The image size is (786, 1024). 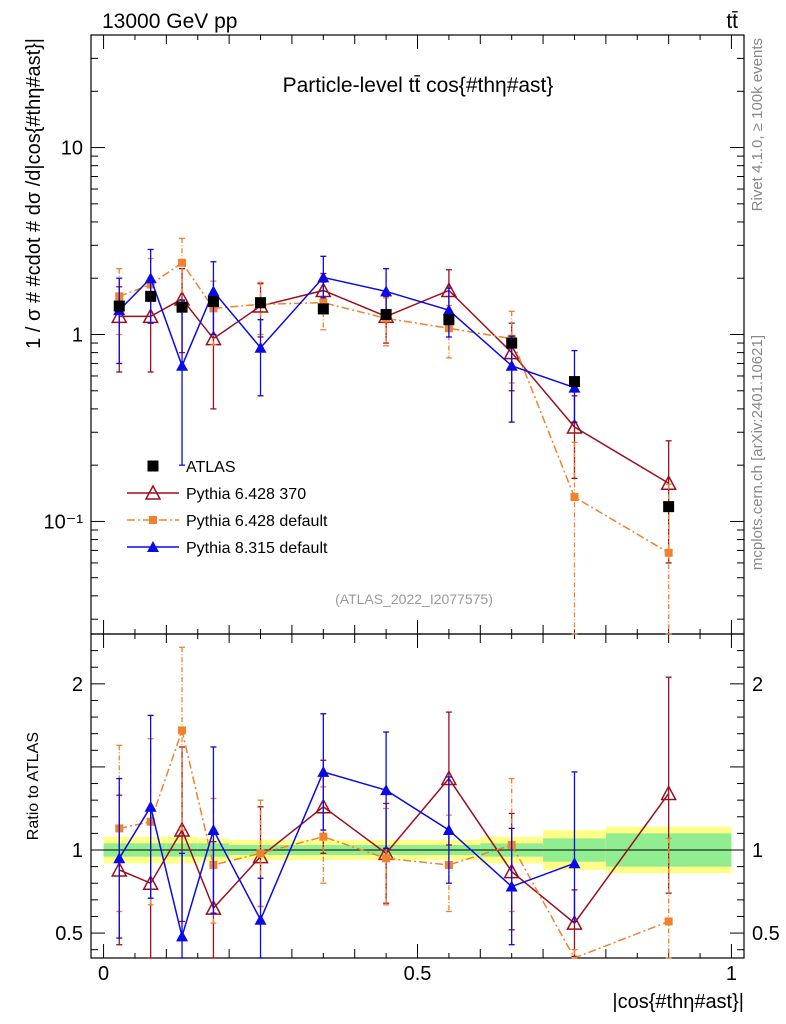 What do you see at coordinates (77, 336) in the screenshot?
I see `main-y-tick-label: 1` at bounding box center [77, 336].